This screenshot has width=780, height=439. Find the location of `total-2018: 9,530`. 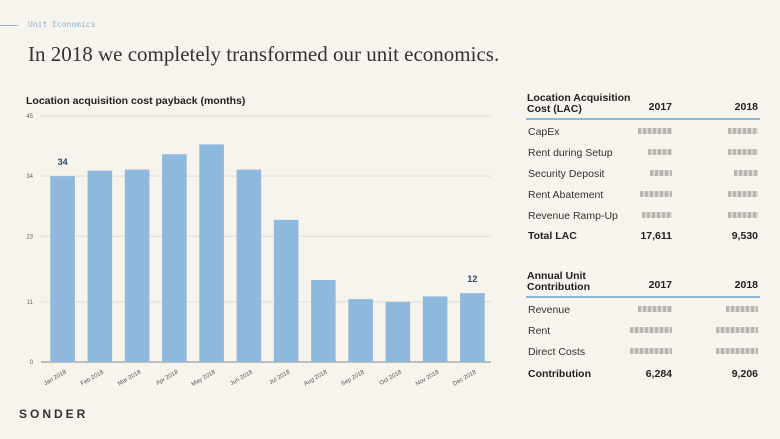

total-2018: 9,530 is located at coordinates (744, 236).